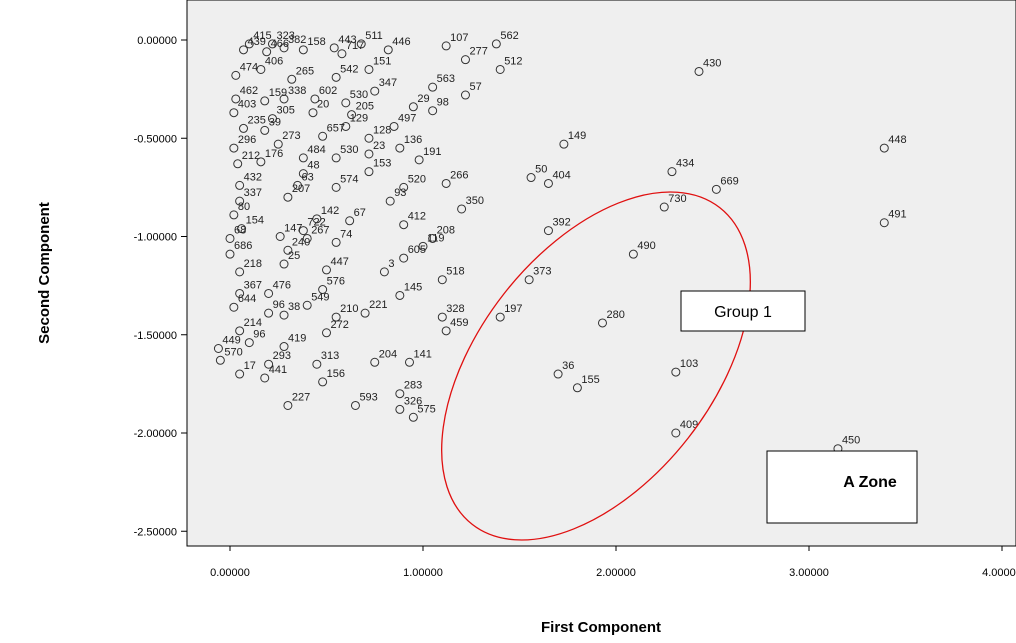 The width and height of the screenshot is (1016, 643). What do you see at coordinates (542, 272) in the screenshot?
I see `point-label: 373` at bounding box center [542, 272].